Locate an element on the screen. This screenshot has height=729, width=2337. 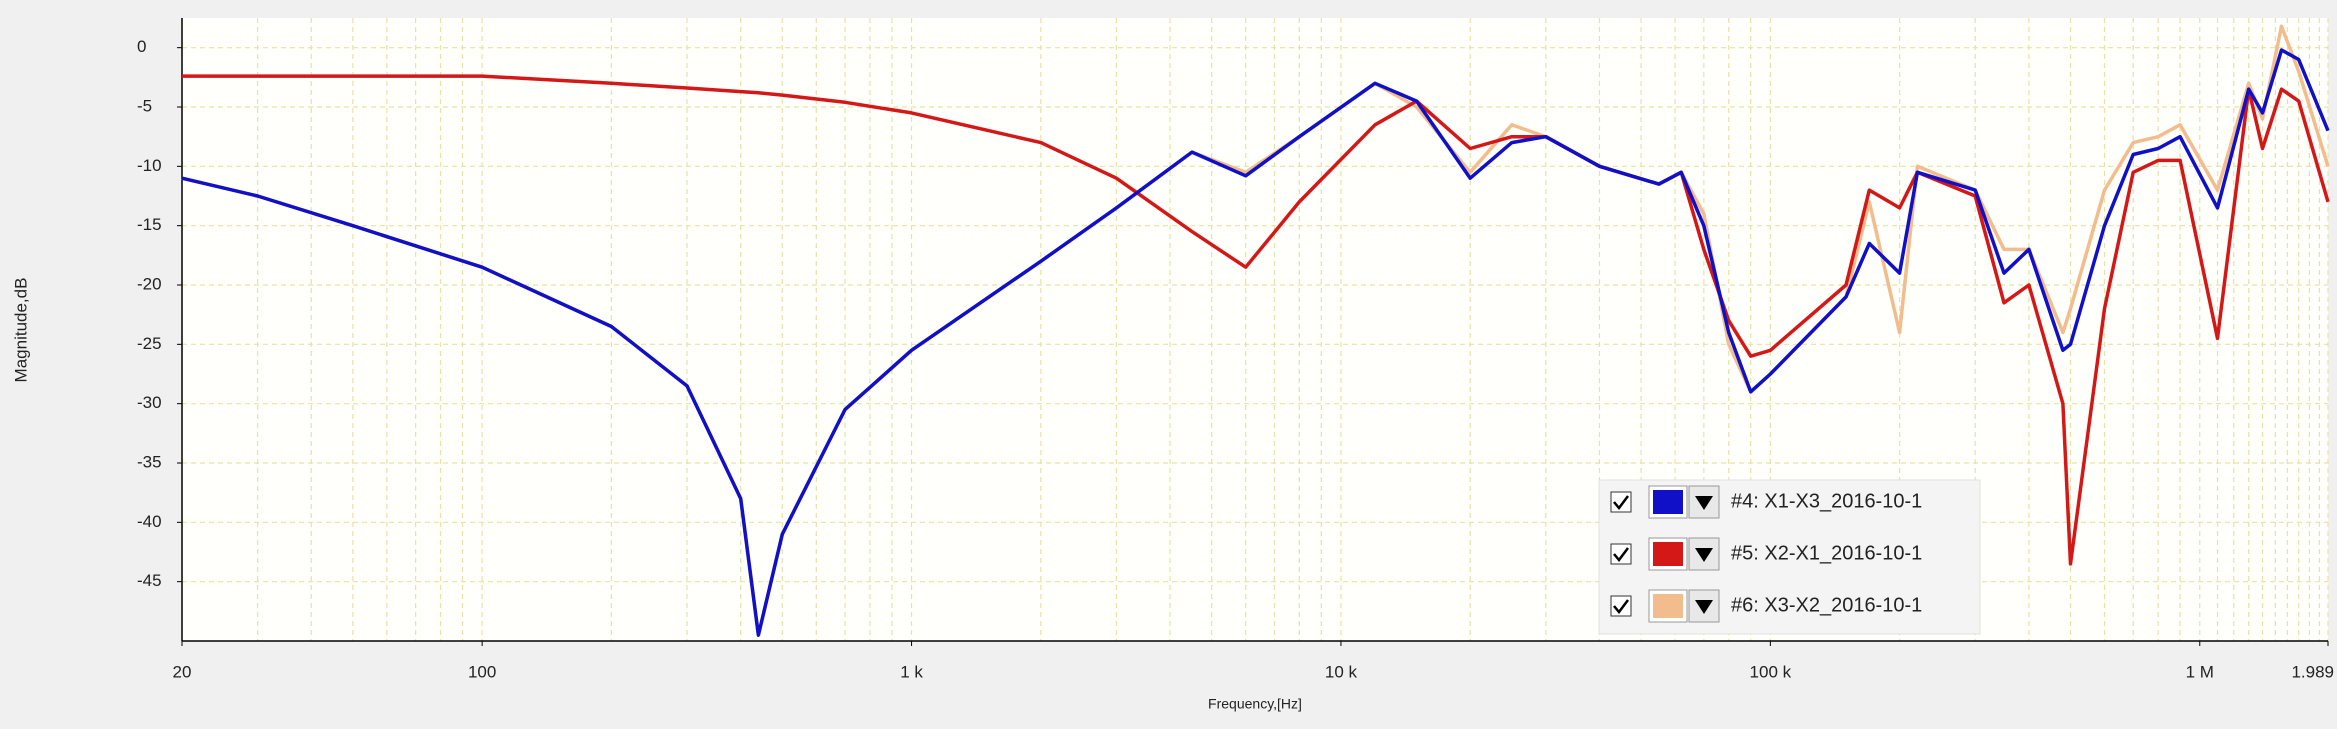
x-tick-label: 1 k is located at coordinates (911, 671).